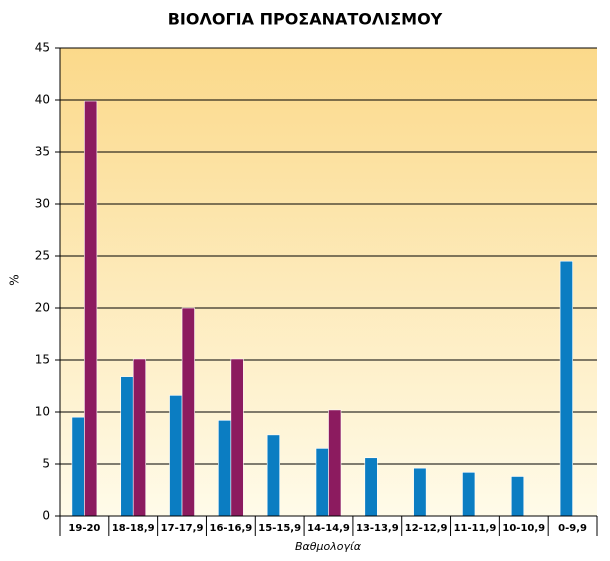 Image resolution: width=610 pixels, height=561 pixels. Describe the element at coordinates (377, 528) in the screenshot. I see `x-tick-label: 13-13,9` at that location.